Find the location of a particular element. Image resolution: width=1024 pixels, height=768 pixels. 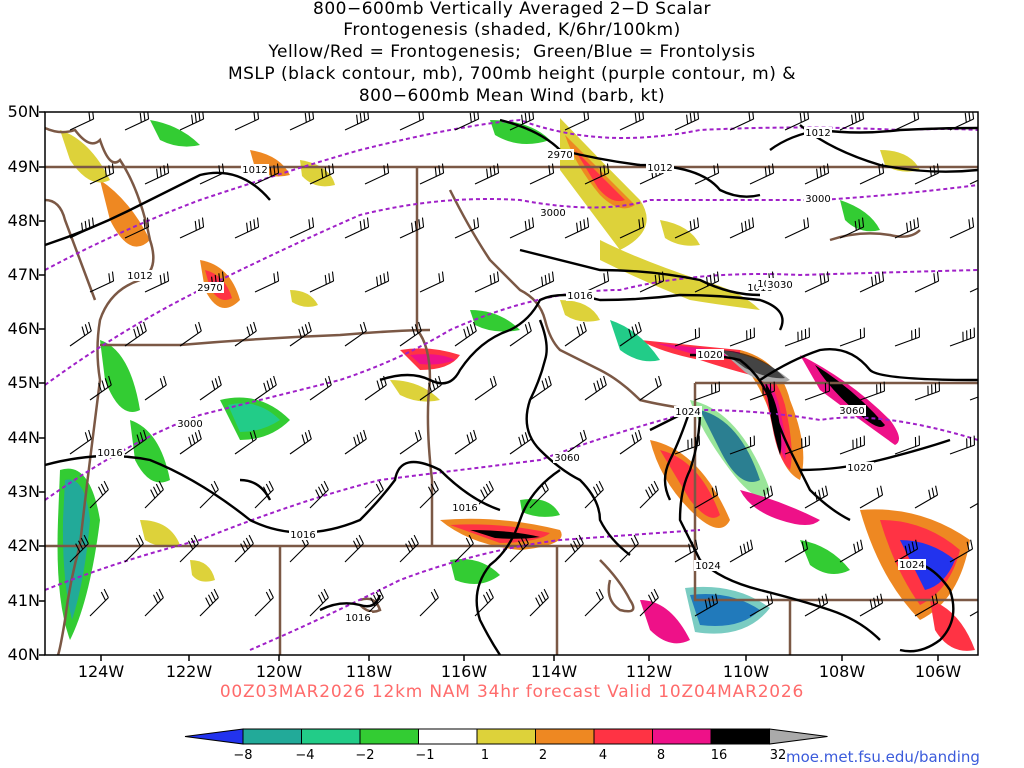

lat-label-46n: 46N is located at coordinates (23, 328).